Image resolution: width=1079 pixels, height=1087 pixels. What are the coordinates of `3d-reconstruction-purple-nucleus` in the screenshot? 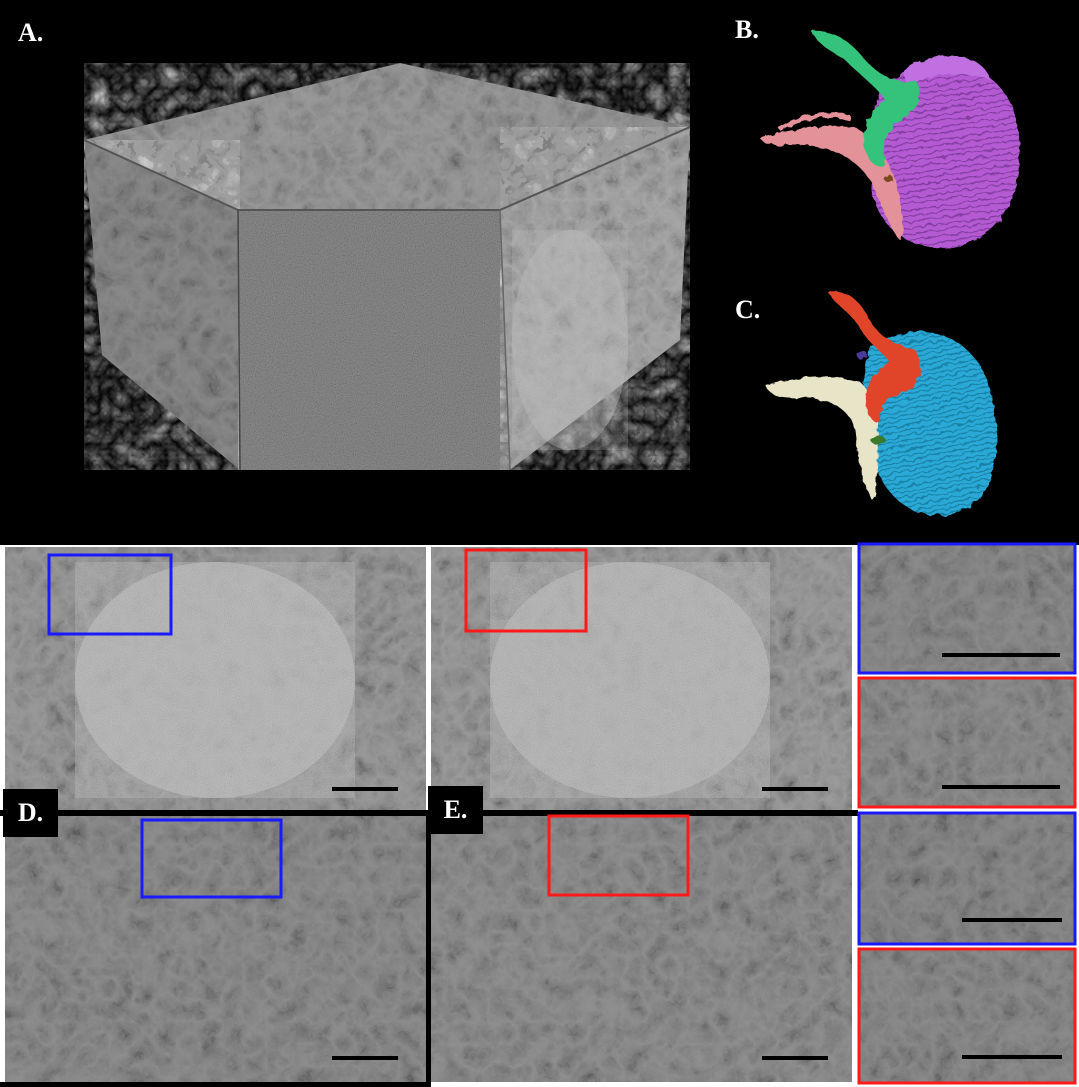 It's located at (890, 140).